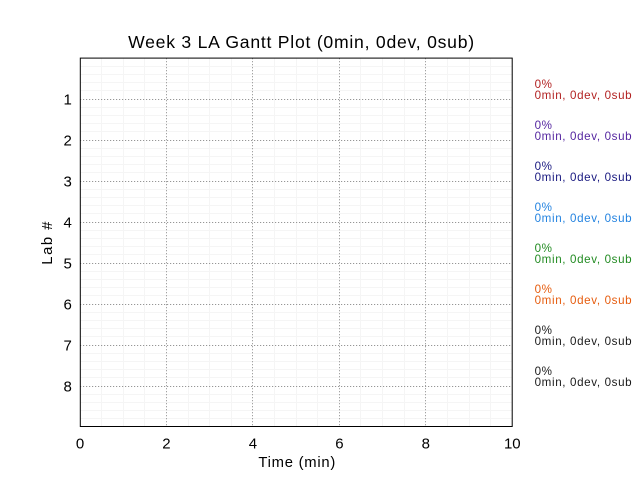  What do you see at coordinates (297, 463) in the screenshot?
I see `svg-text: Time (min)` at bounding box center [297, 463].